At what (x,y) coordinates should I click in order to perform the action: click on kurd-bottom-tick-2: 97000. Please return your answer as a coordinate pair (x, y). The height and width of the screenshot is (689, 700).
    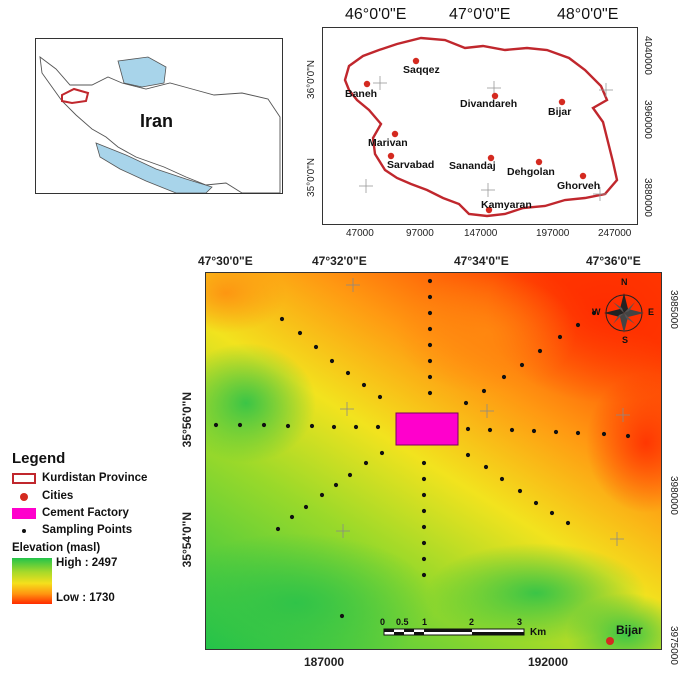
    Looking at the image, I should click on (420, 233).